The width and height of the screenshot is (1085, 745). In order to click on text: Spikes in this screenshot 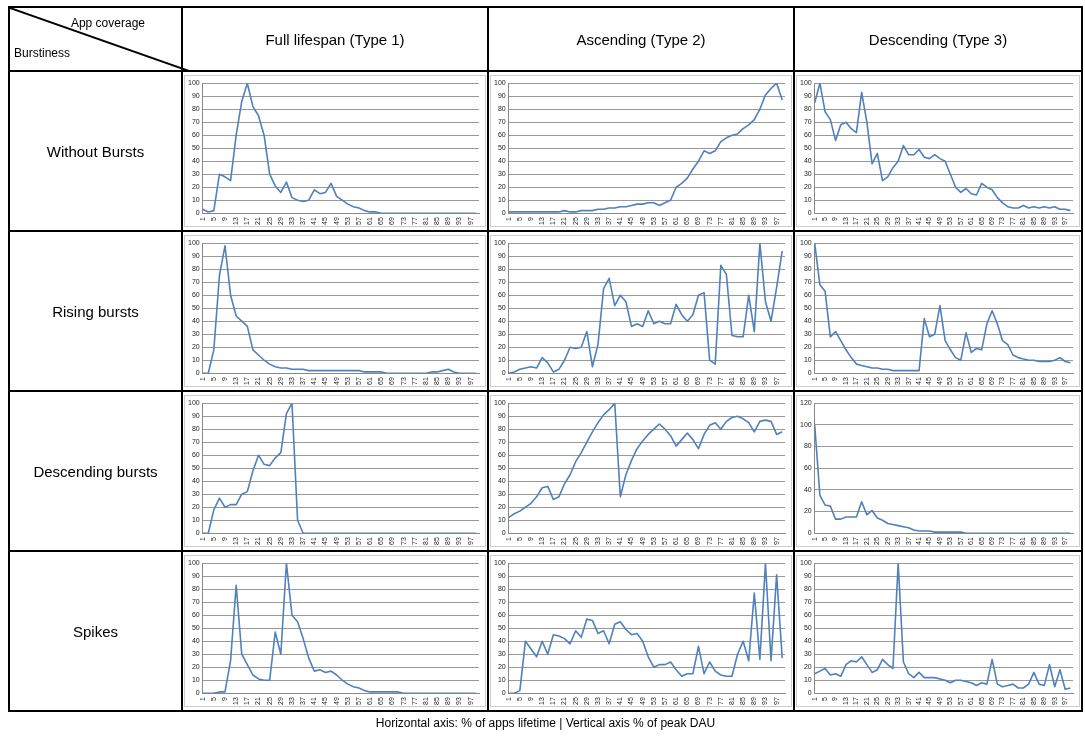, I will do `click(95, 631)`.